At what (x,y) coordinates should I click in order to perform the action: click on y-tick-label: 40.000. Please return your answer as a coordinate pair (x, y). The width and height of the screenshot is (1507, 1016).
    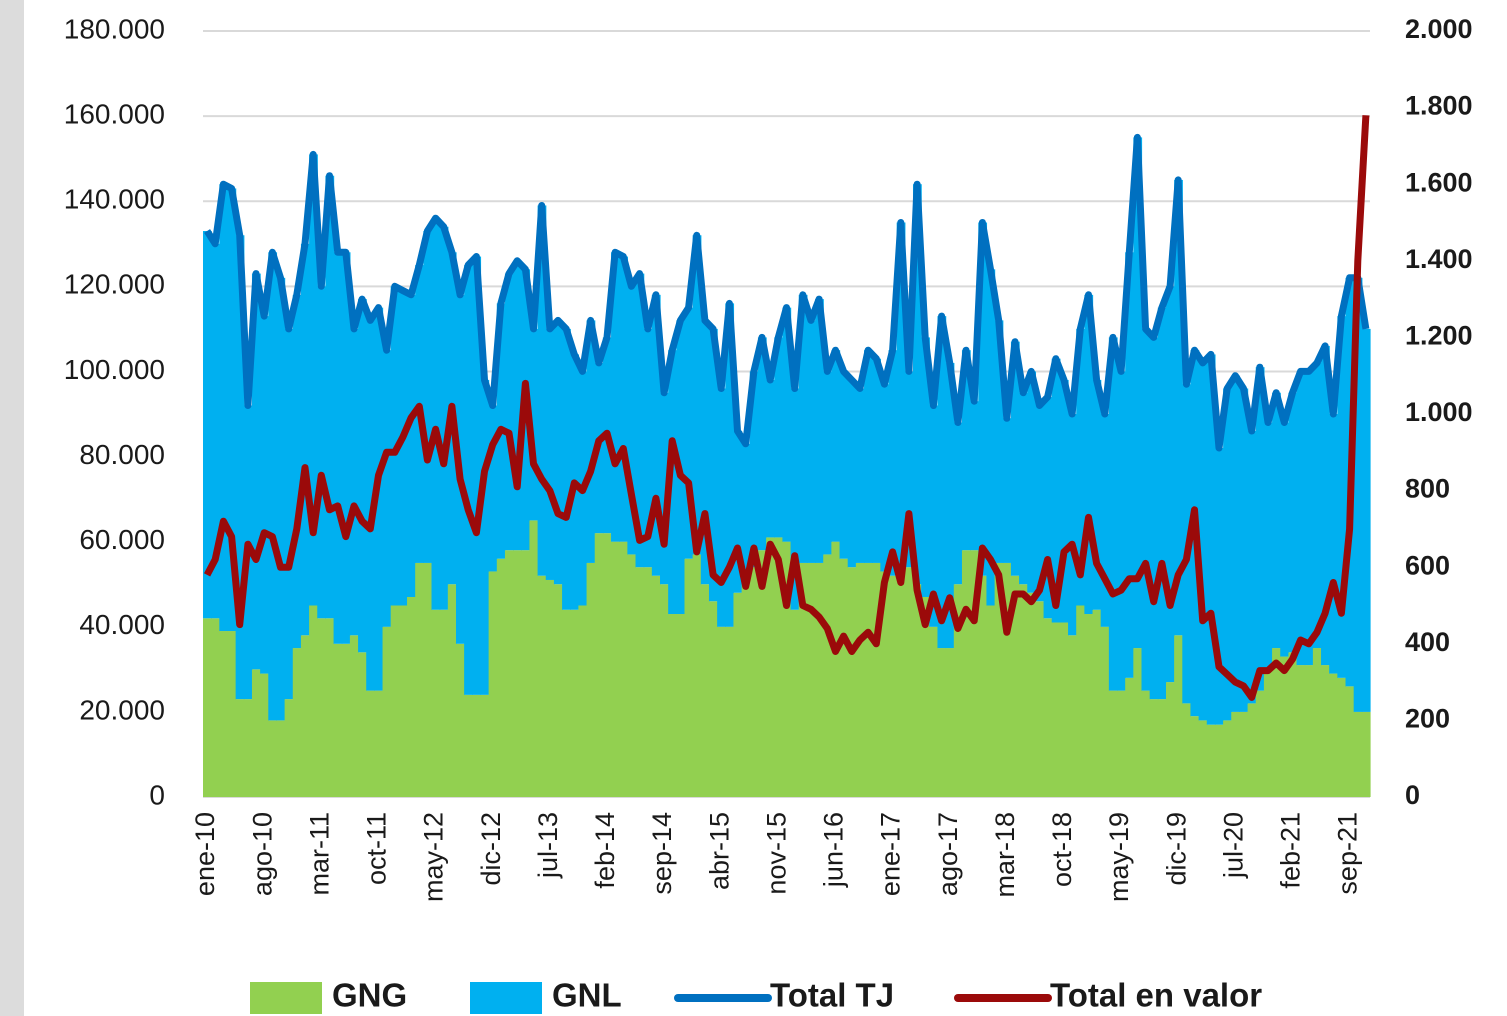
    Looking at the image, I should click on (122, 624).